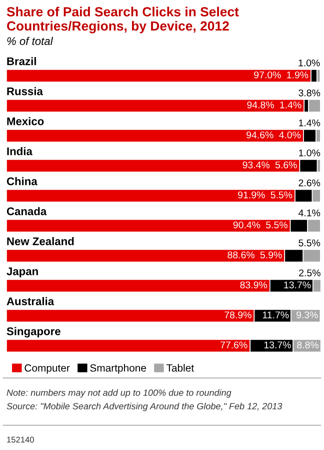 The image size is (324, 450). Describe the element at coordinates (33, 332) in the screenshot. I see `y-tick-label: Singapore` at that location.